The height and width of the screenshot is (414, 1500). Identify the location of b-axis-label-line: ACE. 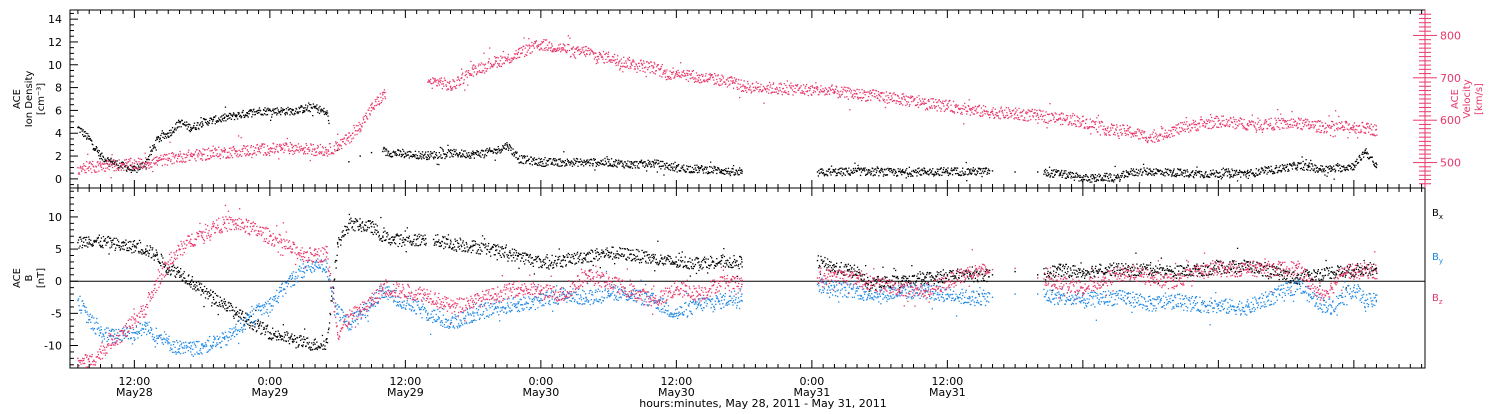
(17, 278).